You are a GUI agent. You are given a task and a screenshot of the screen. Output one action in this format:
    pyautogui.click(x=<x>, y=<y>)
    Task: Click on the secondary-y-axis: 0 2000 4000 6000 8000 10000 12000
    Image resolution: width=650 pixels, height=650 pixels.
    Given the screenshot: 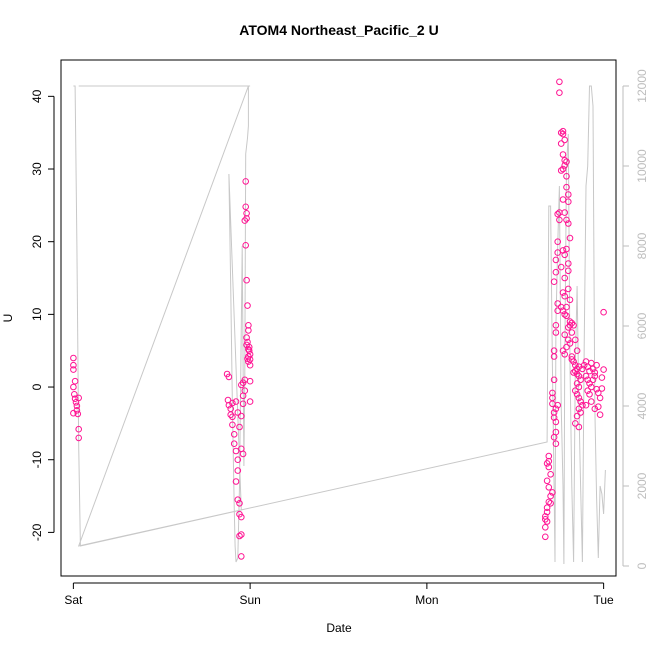 What is the action you would take?
    pyautogui.click(x=635, y=319)
    